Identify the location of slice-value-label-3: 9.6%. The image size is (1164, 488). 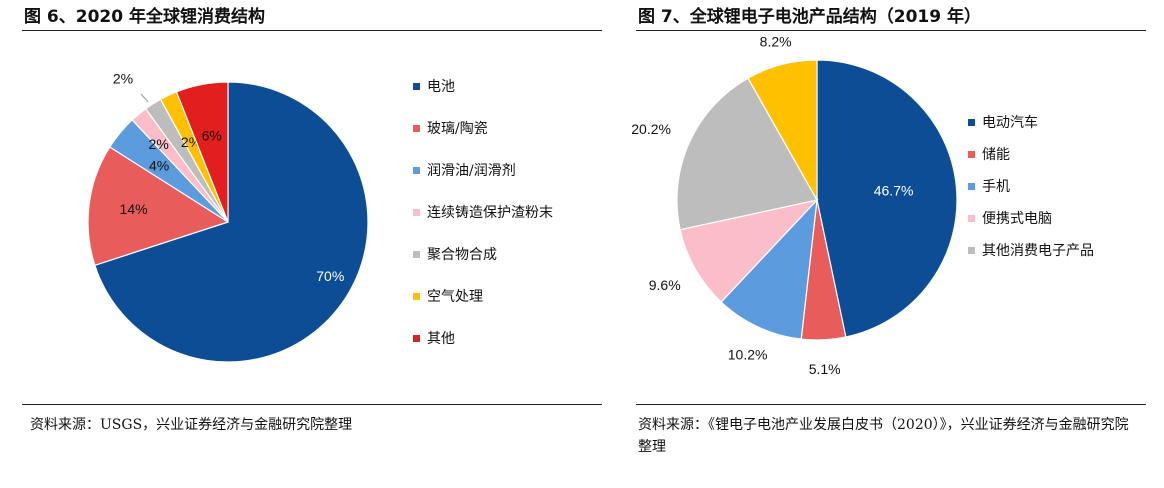
(665, 285).